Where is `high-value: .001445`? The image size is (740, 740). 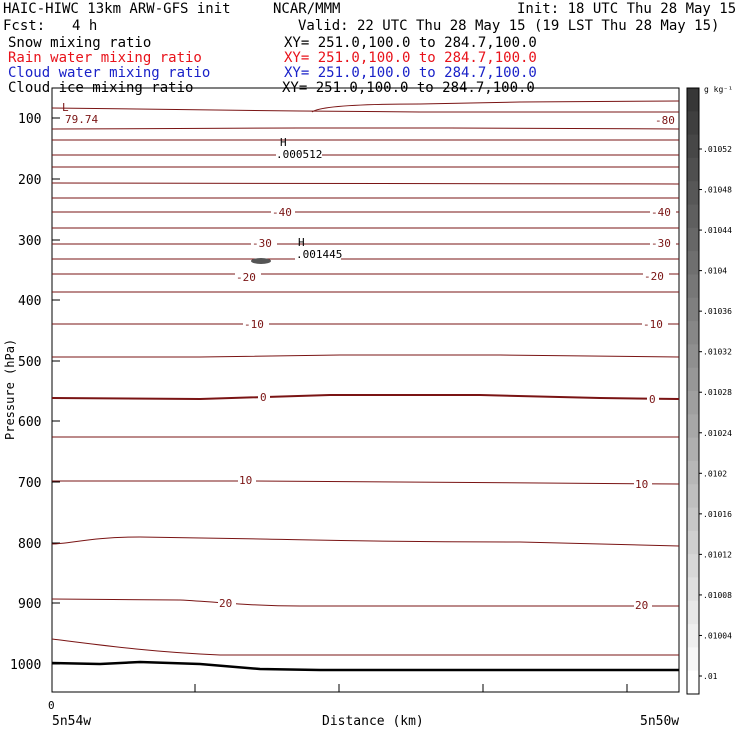 high-value: .001445 is located at coordinates (319, 254).